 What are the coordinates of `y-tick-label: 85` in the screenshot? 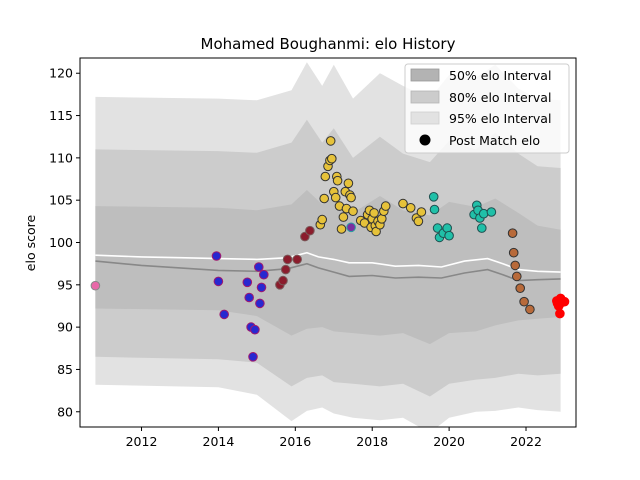 It's located at (65, 369).